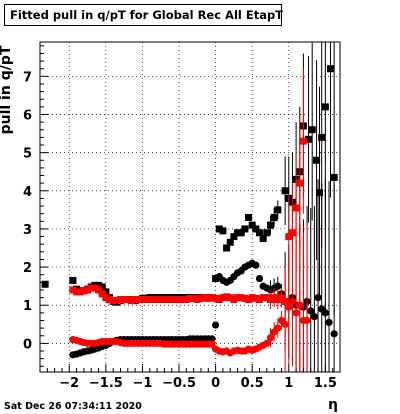 This screenshot has height=414, width=400. What do you see at coordinates (27, 268) in the screenshot?
I see `y-tick-label: 2` at bounding box center [27, 268].